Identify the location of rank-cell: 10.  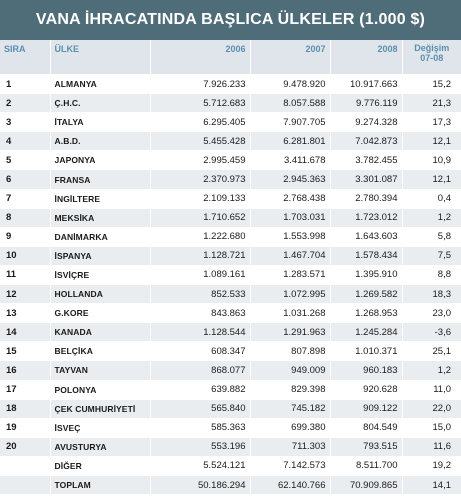
(25, 256).